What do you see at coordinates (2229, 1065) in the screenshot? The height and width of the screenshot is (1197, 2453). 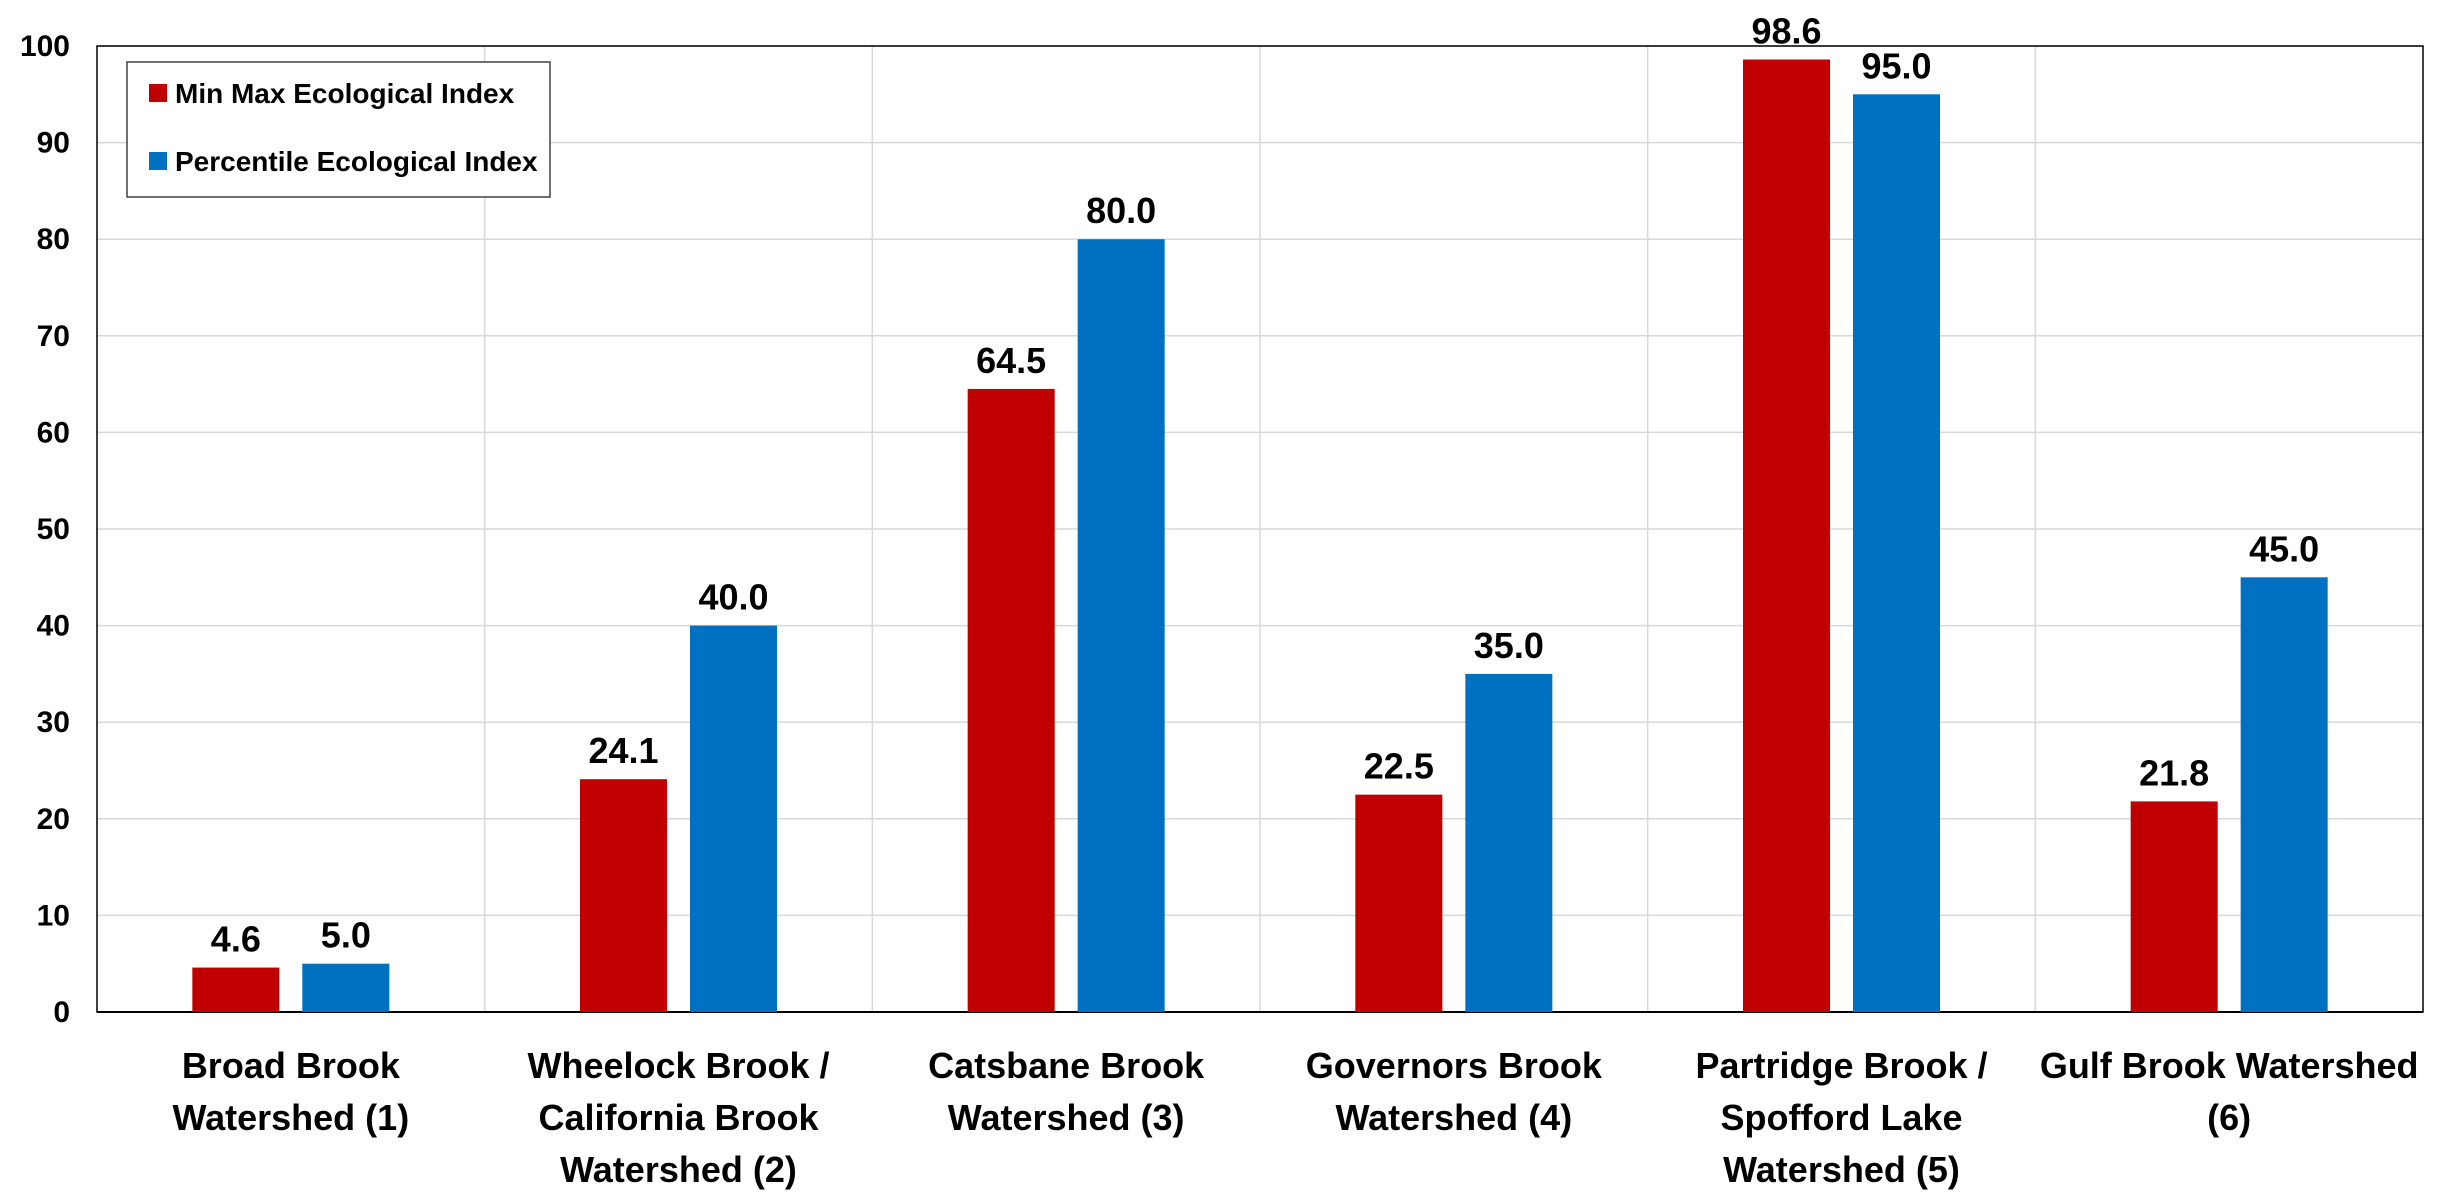 I see `x-tick-label-line: Gulf Brook Watershed` at bounding box center [2229, 1065].